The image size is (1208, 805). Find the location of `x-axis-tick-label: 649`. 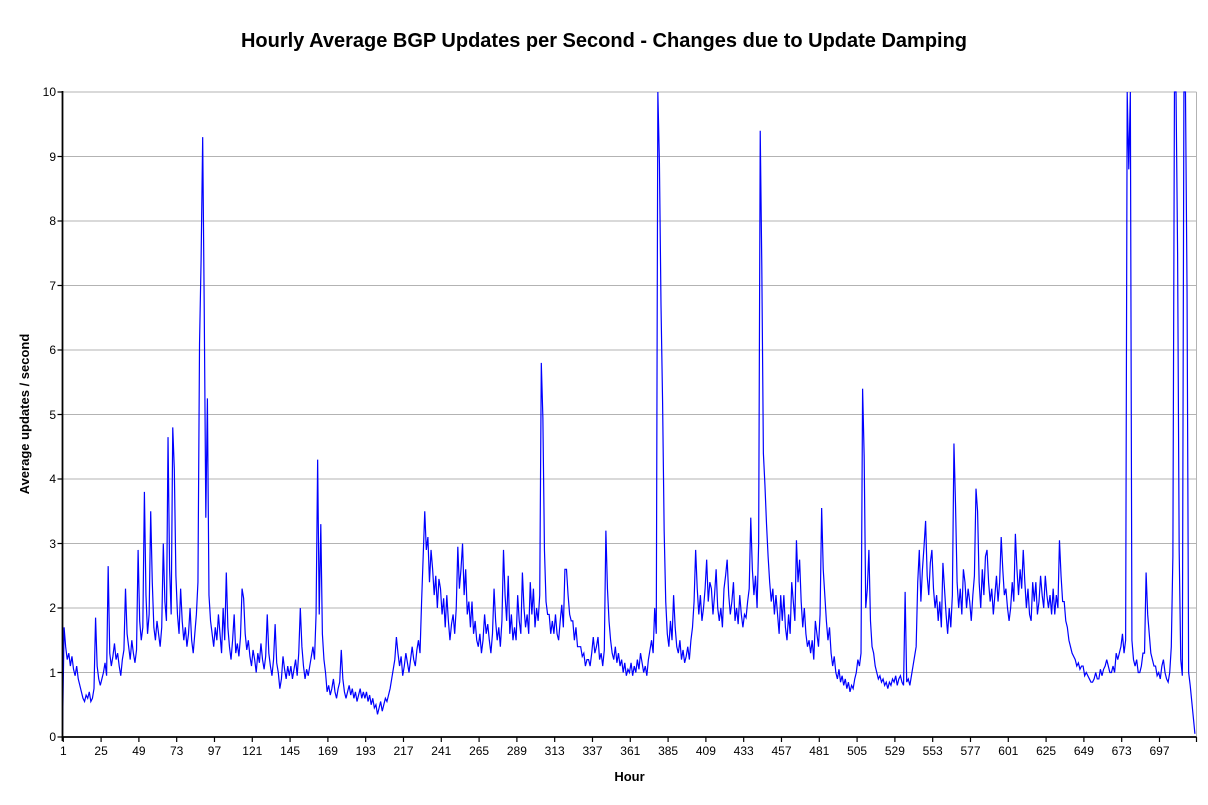

x-axis-tick-label: 649 is located at coordinates (1083, 751).